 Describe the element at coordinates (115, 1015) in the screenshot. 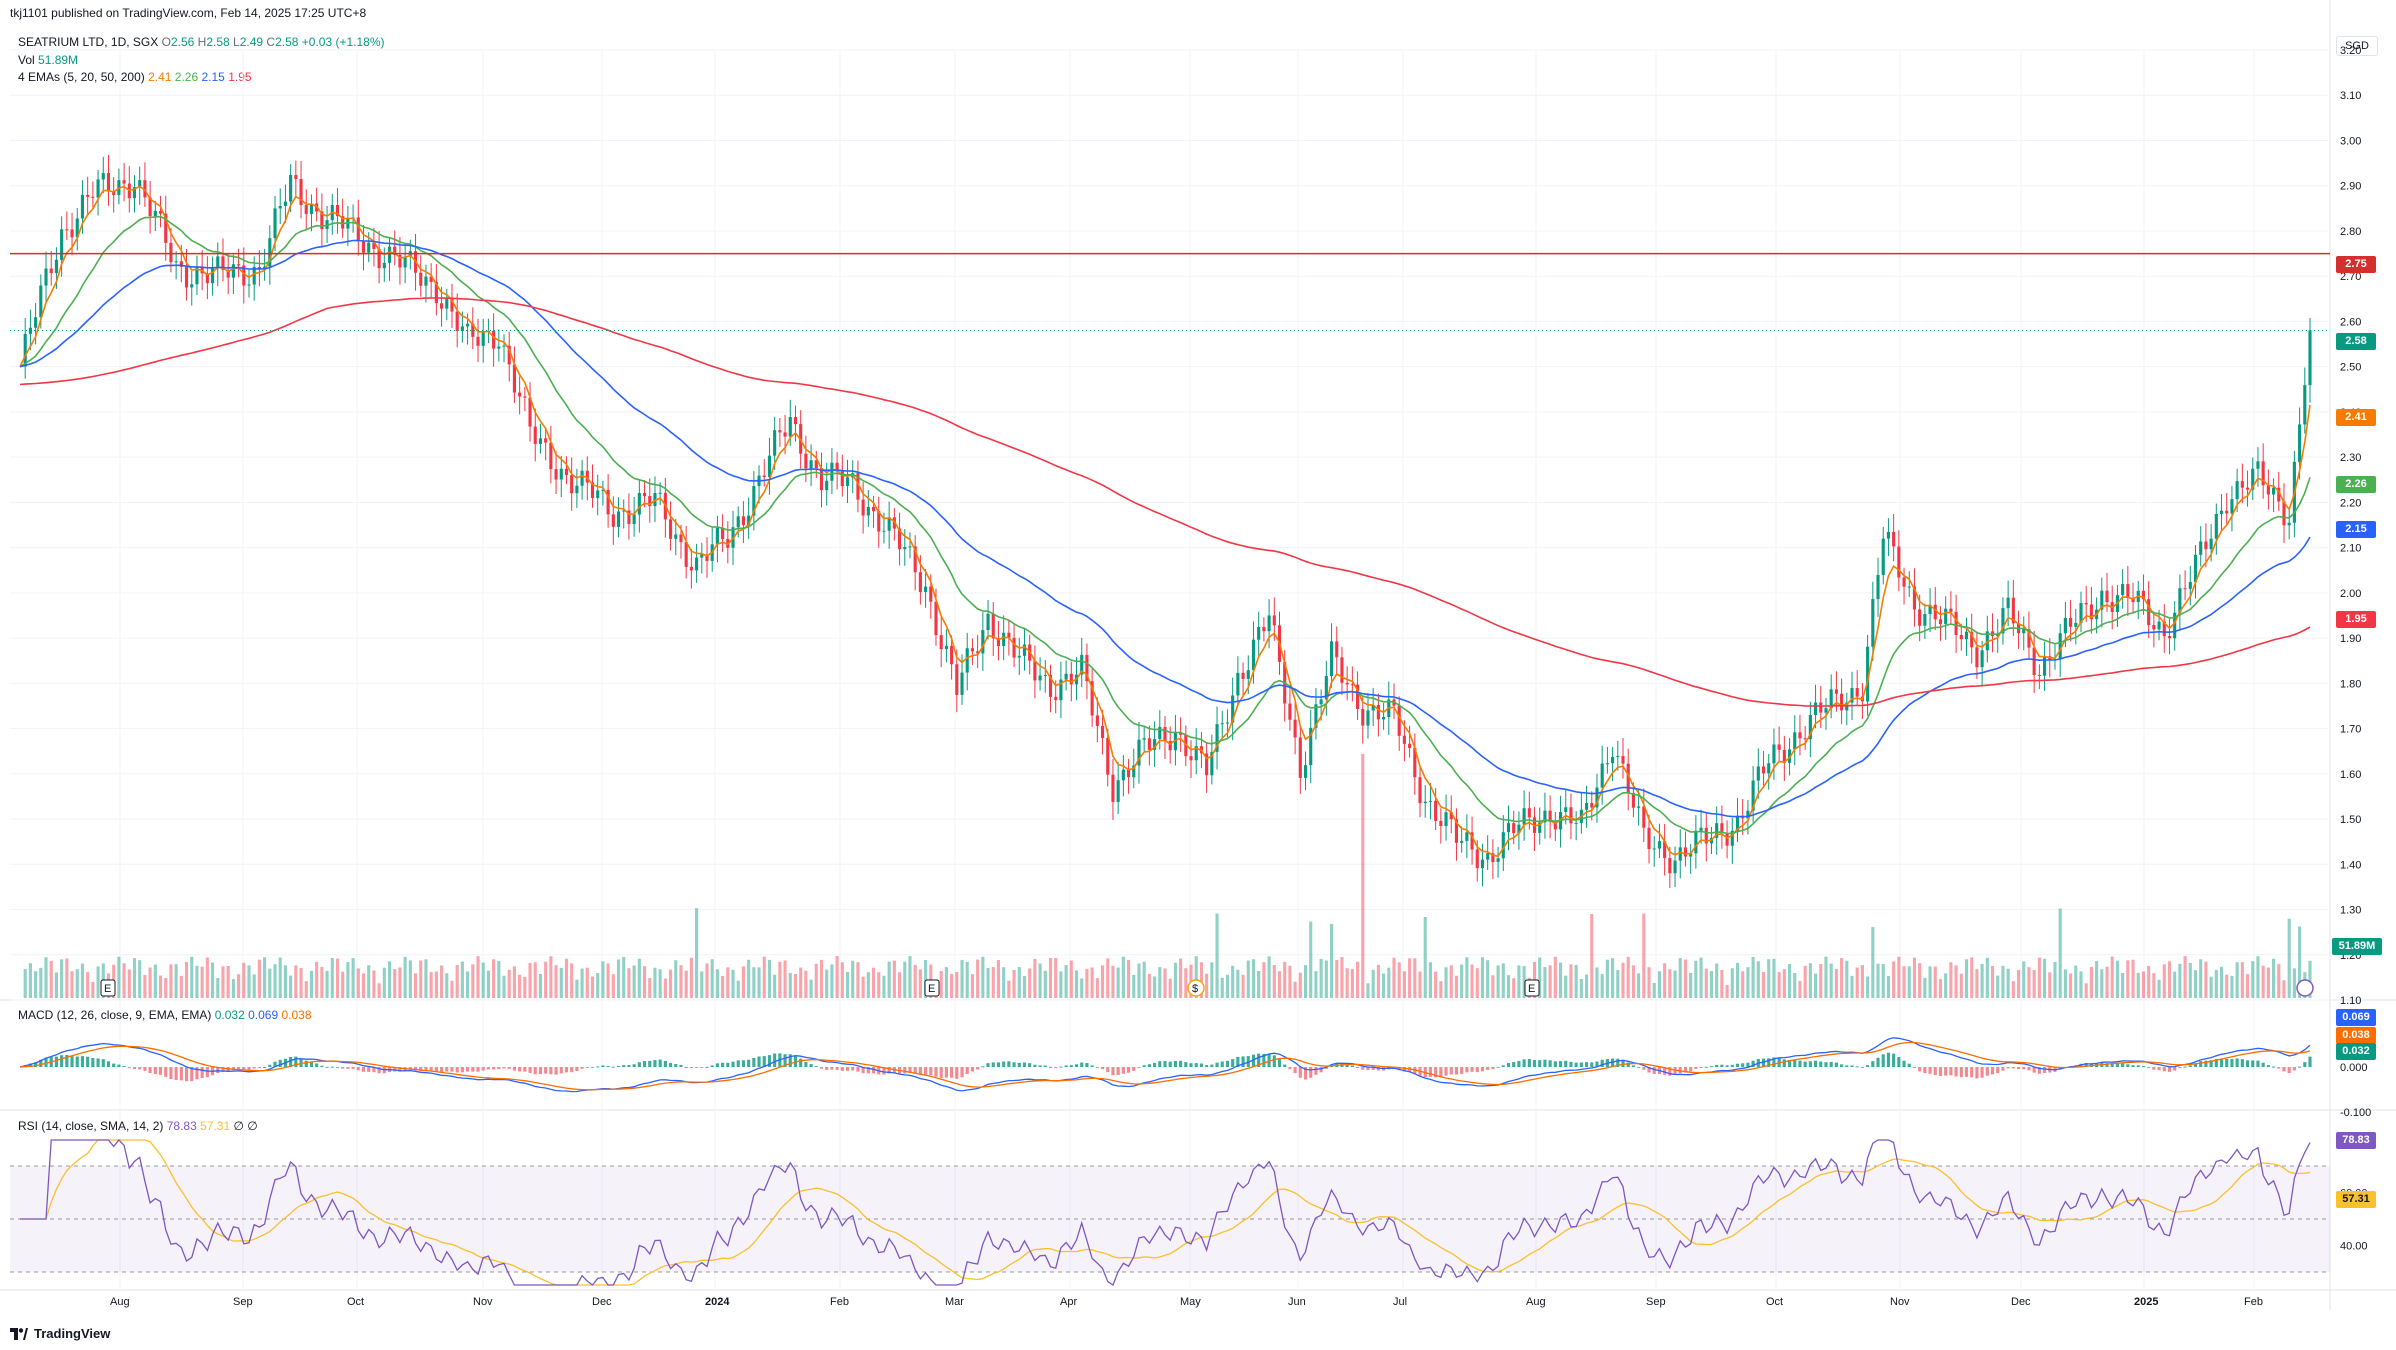

I see `macd-title: MACD (12, 26, close, 9, EMA, EMA)` at that location.